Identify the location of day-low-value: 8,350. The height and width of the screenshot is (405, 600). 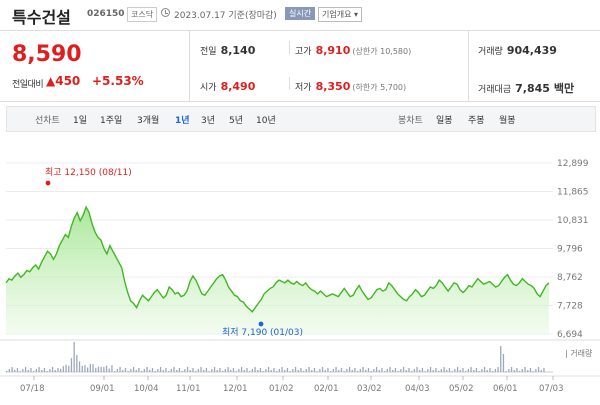
(333, 86).